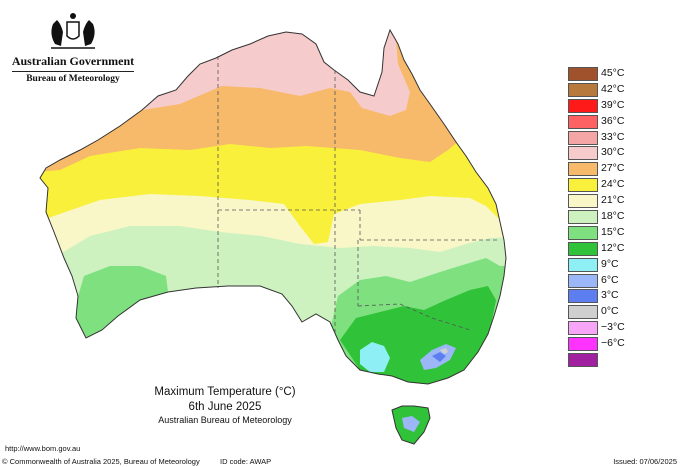 This screenshot has width=680, height=467. I want to click on legend-label: 45°C, so click(613, 73).